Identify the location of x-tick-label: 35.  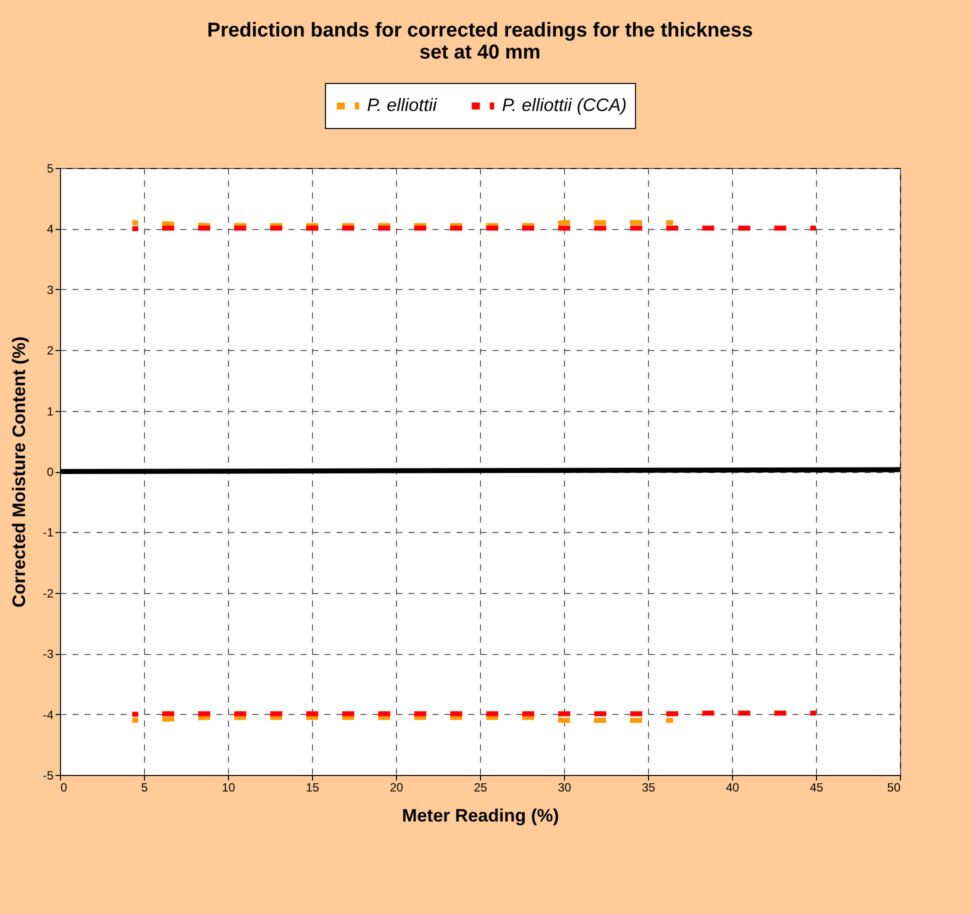
(649, 787).